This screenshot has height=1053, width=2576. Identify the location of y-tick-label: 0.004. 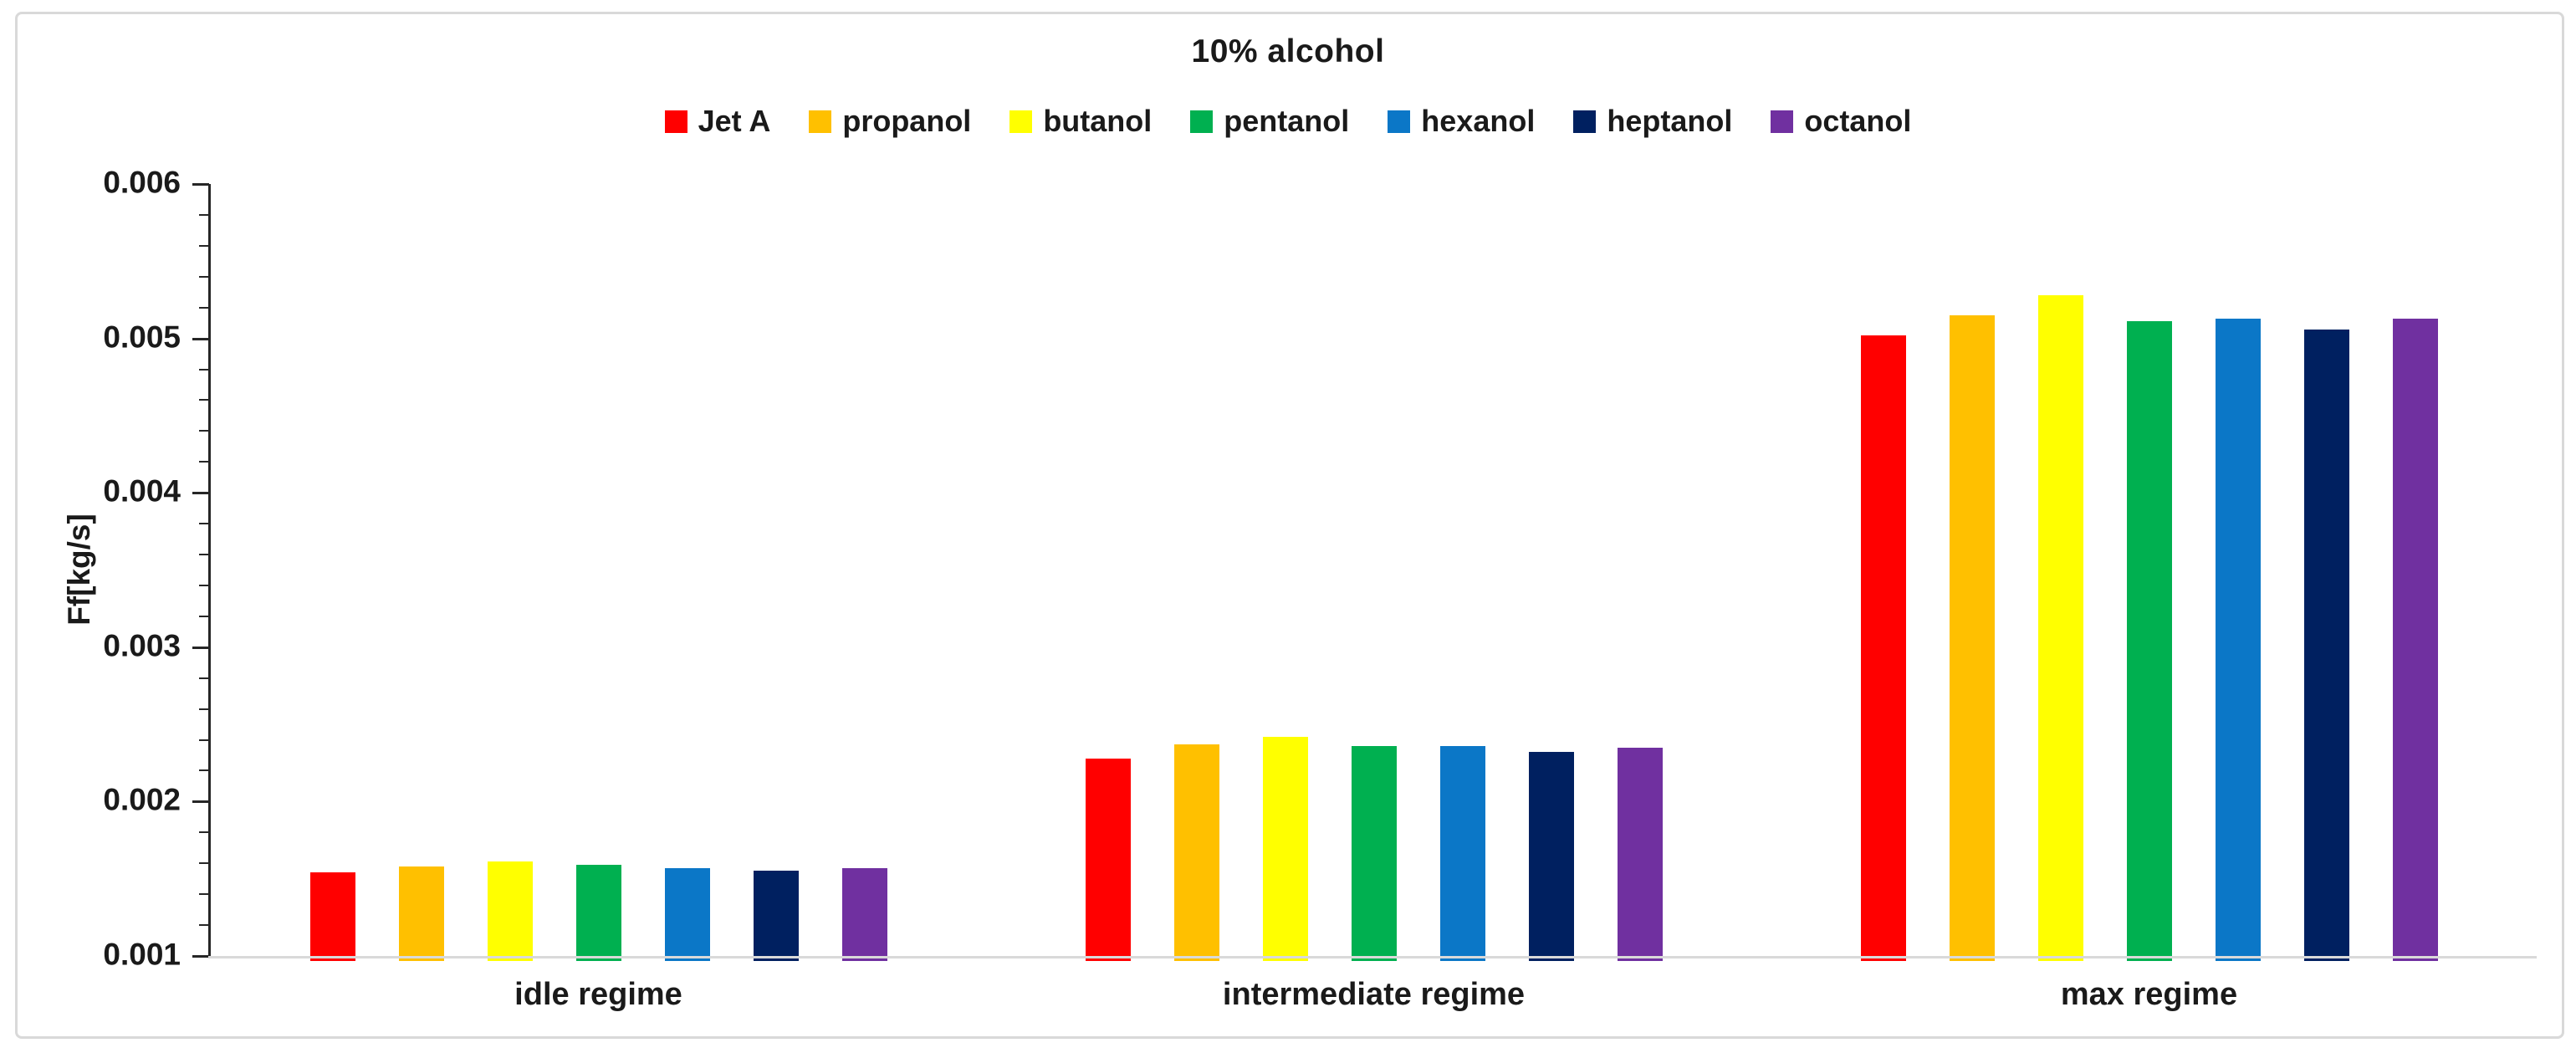
(142, 491).